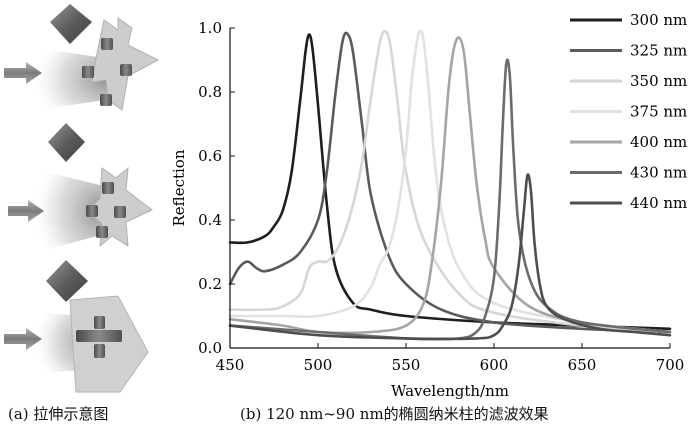  Describe the element at coordinates (406, 365) in the screenshot. I see `x-tick-label: 550` at that location.